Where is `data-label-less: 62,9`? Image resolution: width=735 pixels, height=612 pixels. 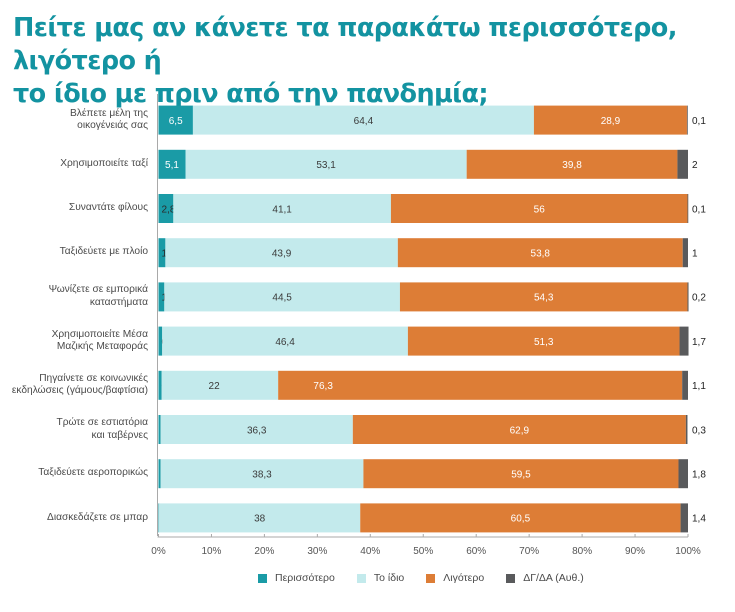
data-label-less: 62,9 is located at coordinates (520, 430).